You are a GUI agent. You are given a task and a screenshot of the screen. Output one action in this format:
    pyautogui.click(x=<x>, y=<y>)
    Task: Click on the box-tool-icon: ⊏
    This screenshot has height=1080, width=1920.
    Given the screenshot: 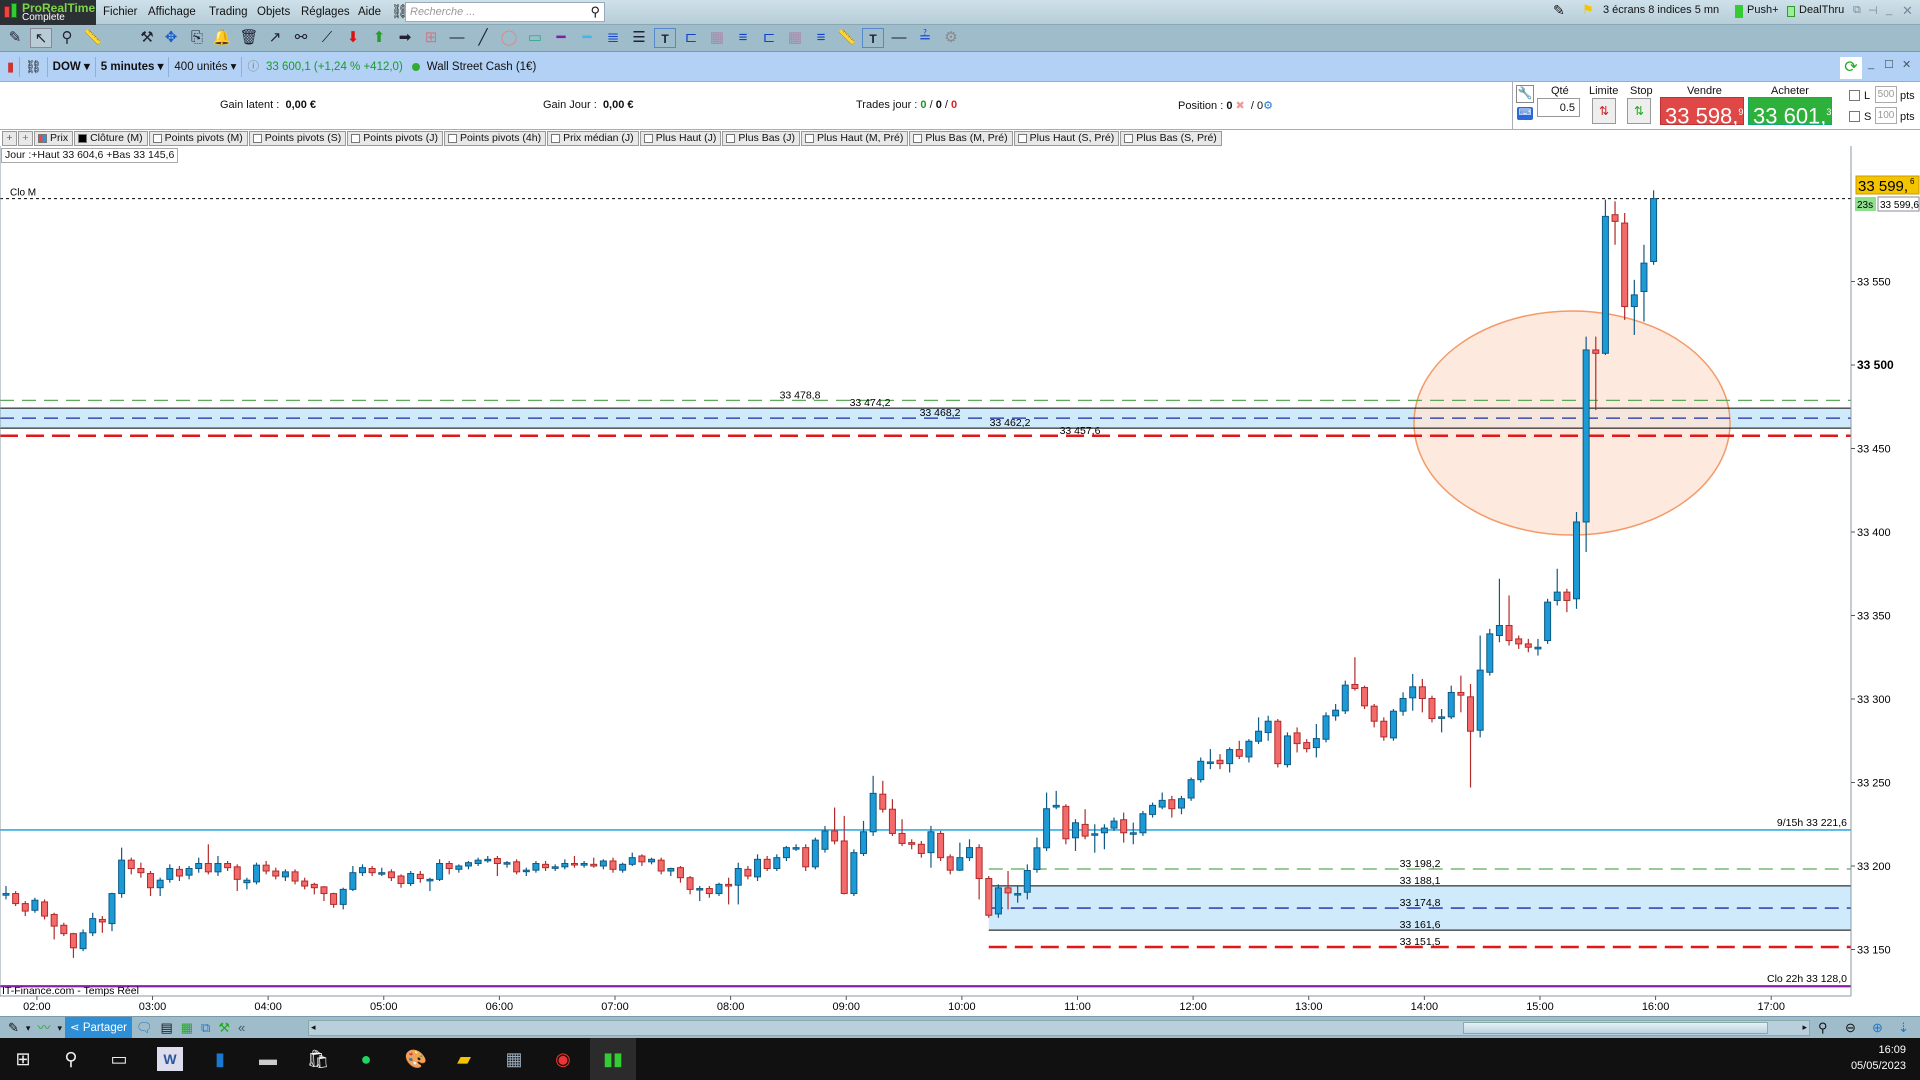 What is the action you would take?
    pyautogui.click(x=691, y=37)
    